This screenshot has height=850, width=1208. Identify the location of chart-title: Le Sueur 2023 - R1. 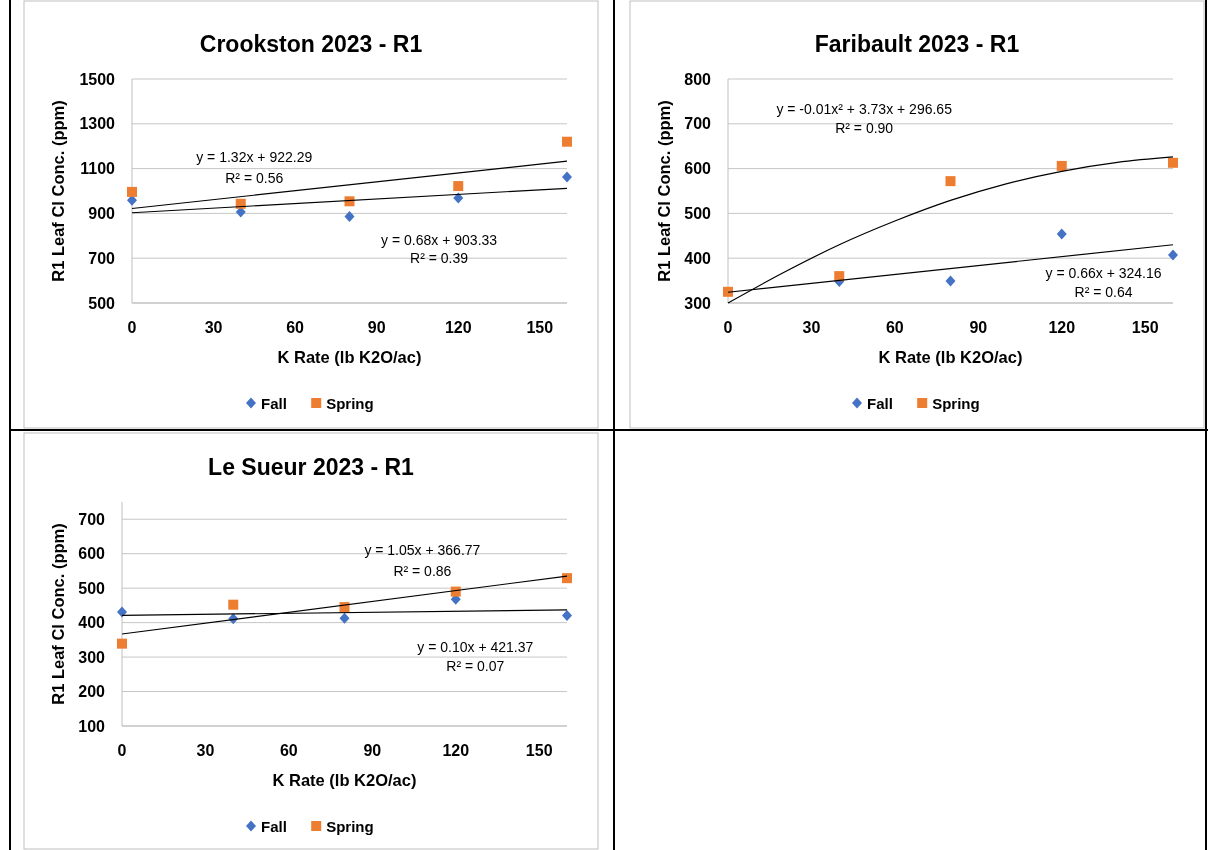
(311, 467).